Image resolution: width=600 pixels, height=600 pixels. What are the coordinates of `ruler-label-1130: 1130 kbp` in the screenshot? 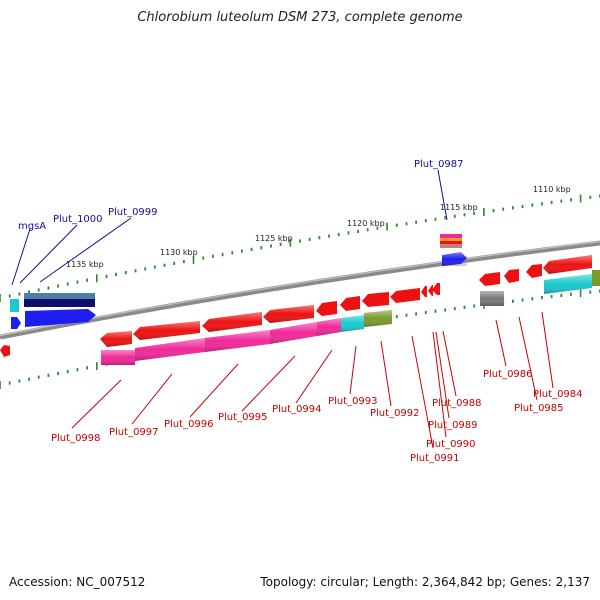 It's located at (179, 252).